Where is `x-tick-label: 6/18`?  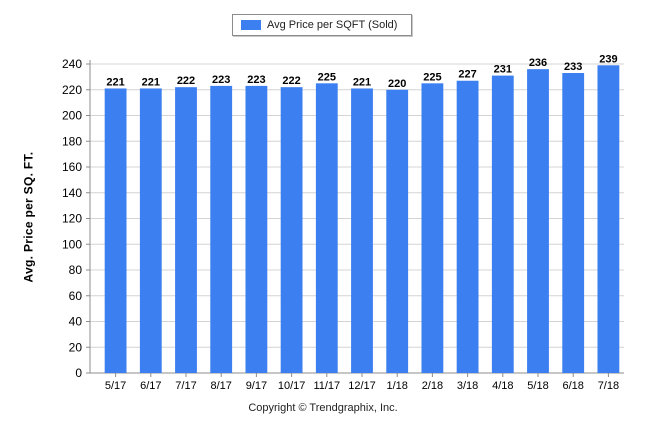
x-tick-label: 6/18 is located at coordinates (572, 386).